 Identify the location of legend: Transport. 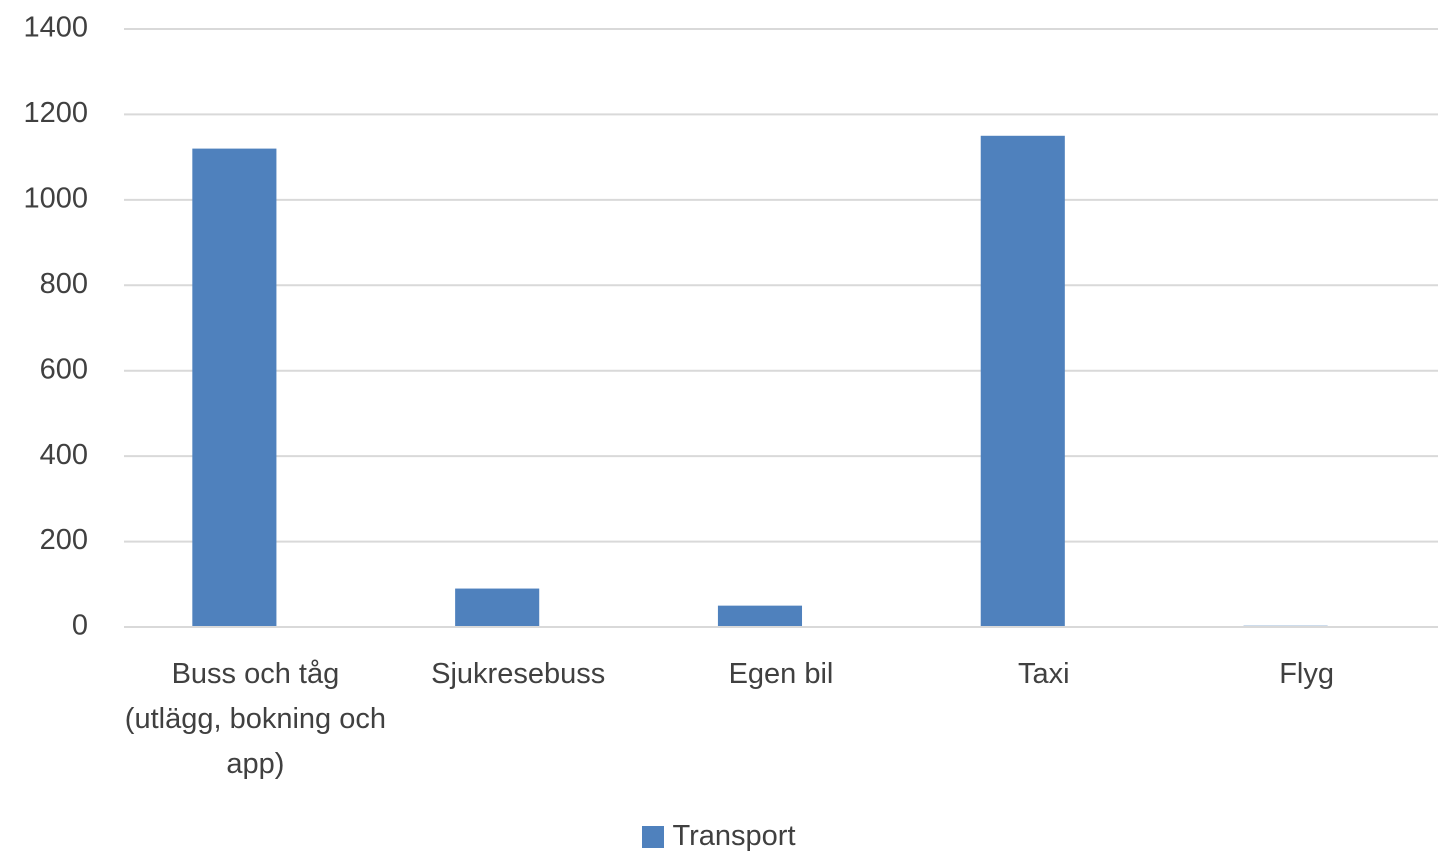
(719, 836).